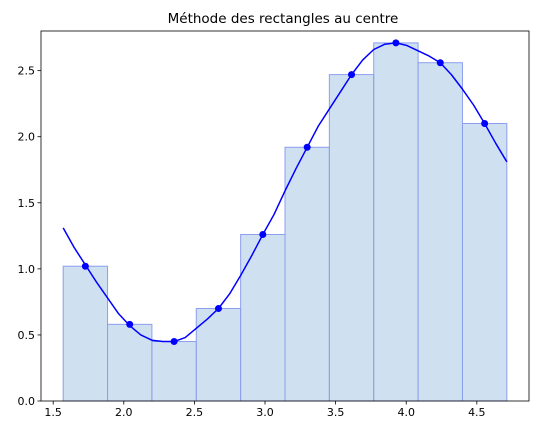  What do you see at coordinates (27, 401) in the screenshot?
I see `y-tick-label: 0.0` at bounding box center [27, 401].